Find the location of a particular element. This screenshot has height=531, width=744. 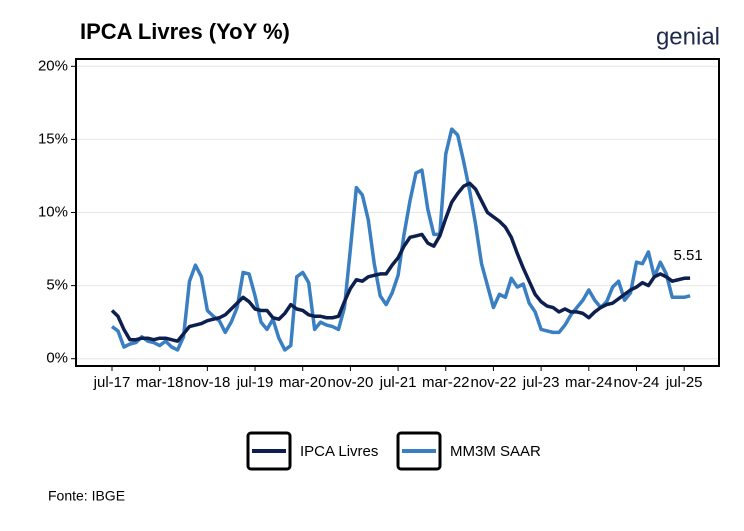

y-tick-label: 15% is located at coordinates (53, 138).